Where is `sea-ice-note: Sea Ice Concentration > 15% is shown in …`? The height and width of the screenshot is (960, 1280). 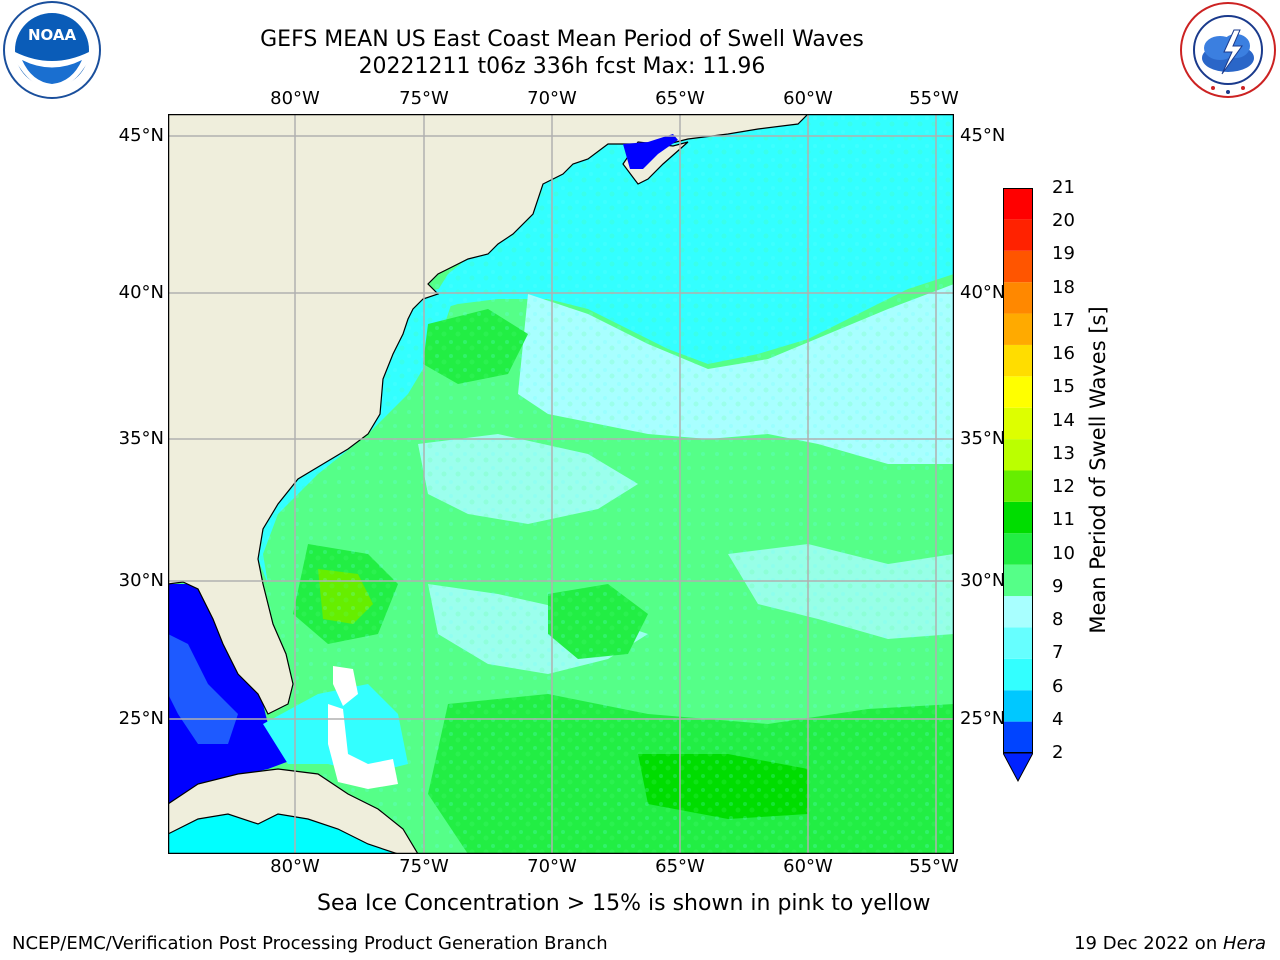
sea-ice-note: Sea Ice Concentration > 15% is shown in … is located at coordinates (624, 903).